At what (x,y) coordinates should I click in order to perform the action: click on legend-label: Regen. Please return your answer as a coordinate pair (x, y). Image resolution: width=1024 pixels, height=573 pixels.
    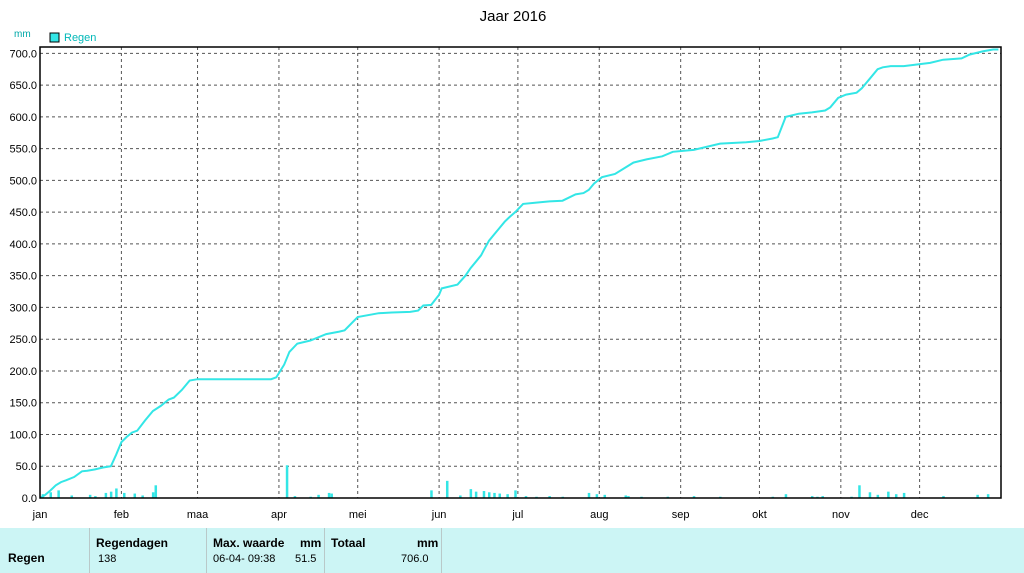
    Looking at the image, I should click on (80, 38).